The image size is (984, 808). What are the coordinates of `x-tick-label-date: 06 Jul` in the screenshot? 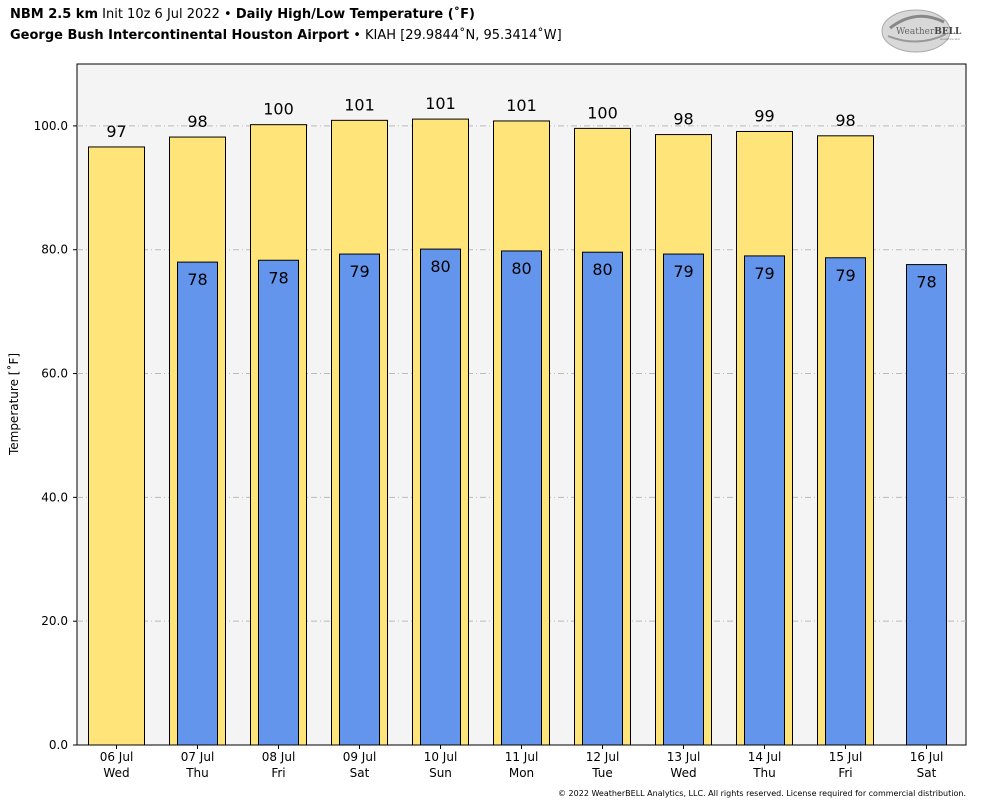 It's located at (117, 757).